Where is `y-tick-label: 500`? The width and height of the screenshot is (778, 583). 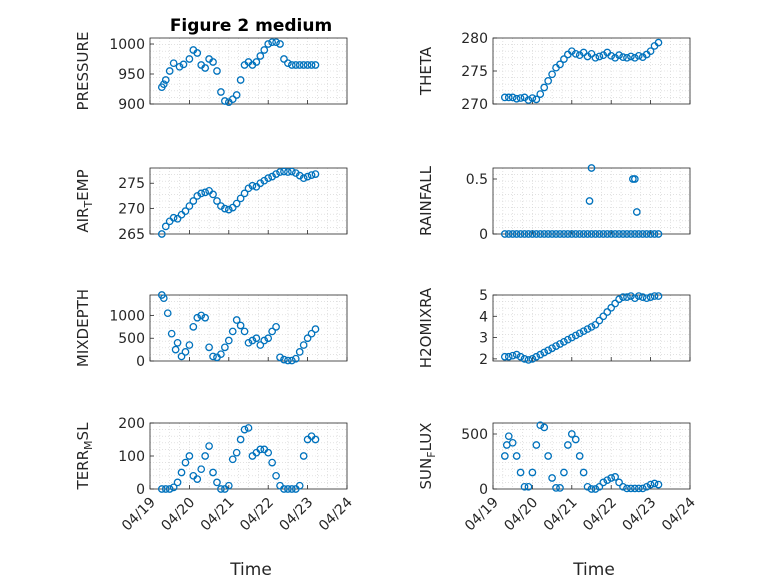
y-tick-label: 500 is located at coordinates (474, 435).